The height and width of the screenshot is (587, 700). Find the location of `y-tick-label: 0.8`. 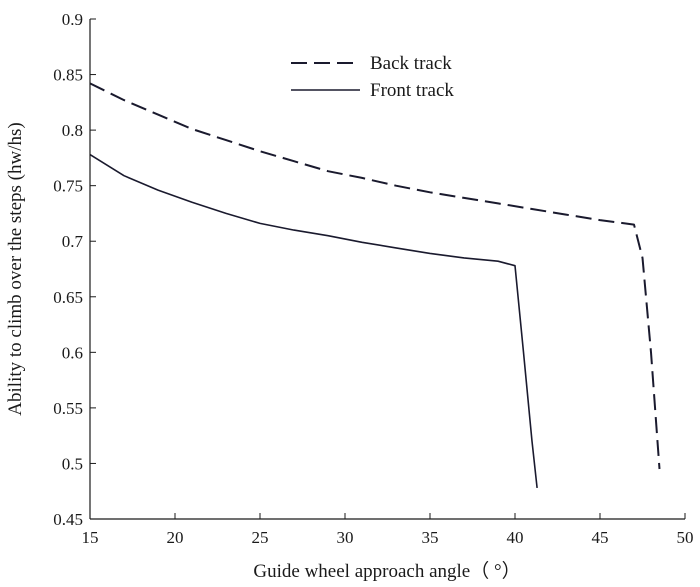

y-tick-label: 0.8 is located at coordinates (72, 130).